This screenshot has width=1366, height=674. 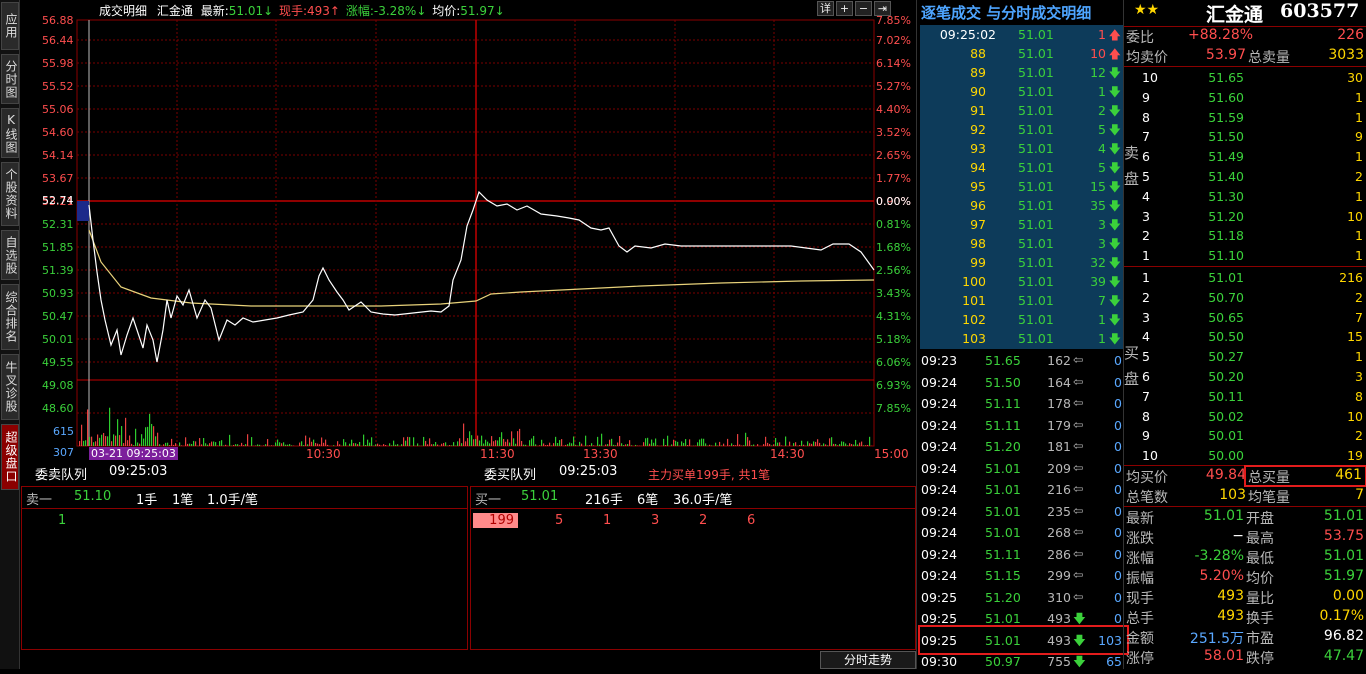 I want to click on chg-label: 涨幅:, so click(x=360, y=11).